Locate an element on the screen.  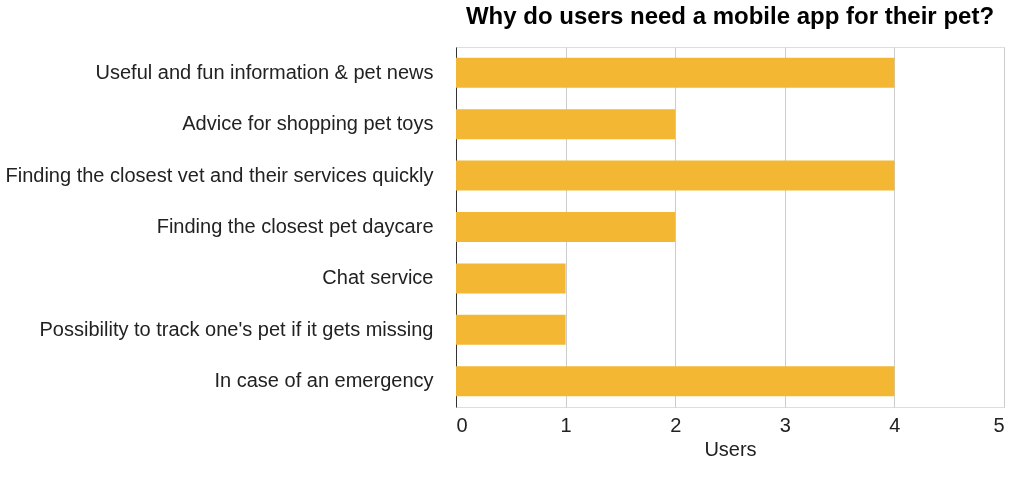
x-tick-label: 2 is located at coordinates (676, 424).